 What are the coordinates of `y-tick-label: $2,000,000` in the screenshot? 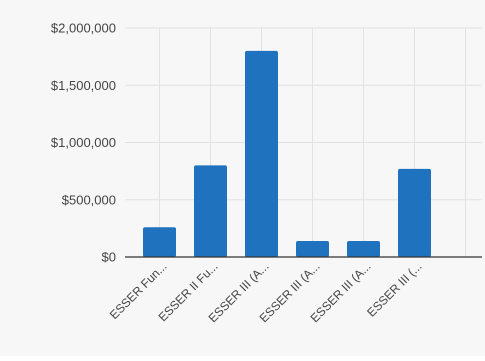 It's located at (83, 28).